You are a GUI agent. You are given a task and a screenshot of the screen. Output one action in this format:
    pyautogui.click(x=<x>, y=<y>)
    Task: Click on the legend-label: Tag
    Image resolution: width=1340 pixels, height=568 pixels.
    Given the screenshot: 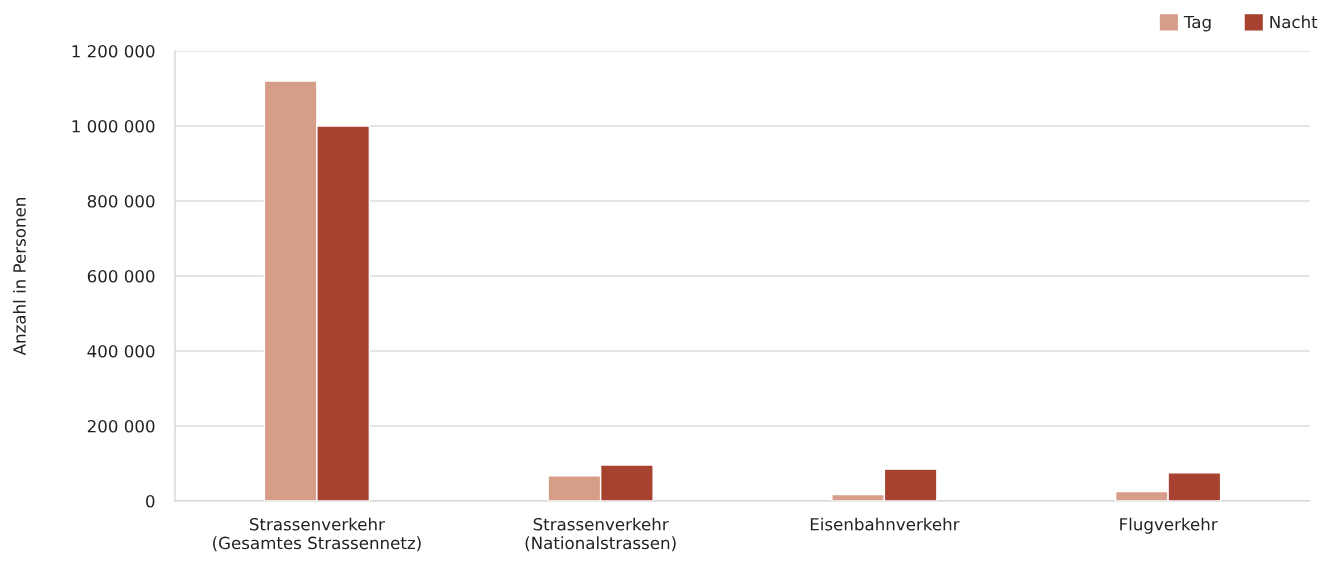 What is the action you would take?
    pyautogui.click(x=1197, y=23)
    